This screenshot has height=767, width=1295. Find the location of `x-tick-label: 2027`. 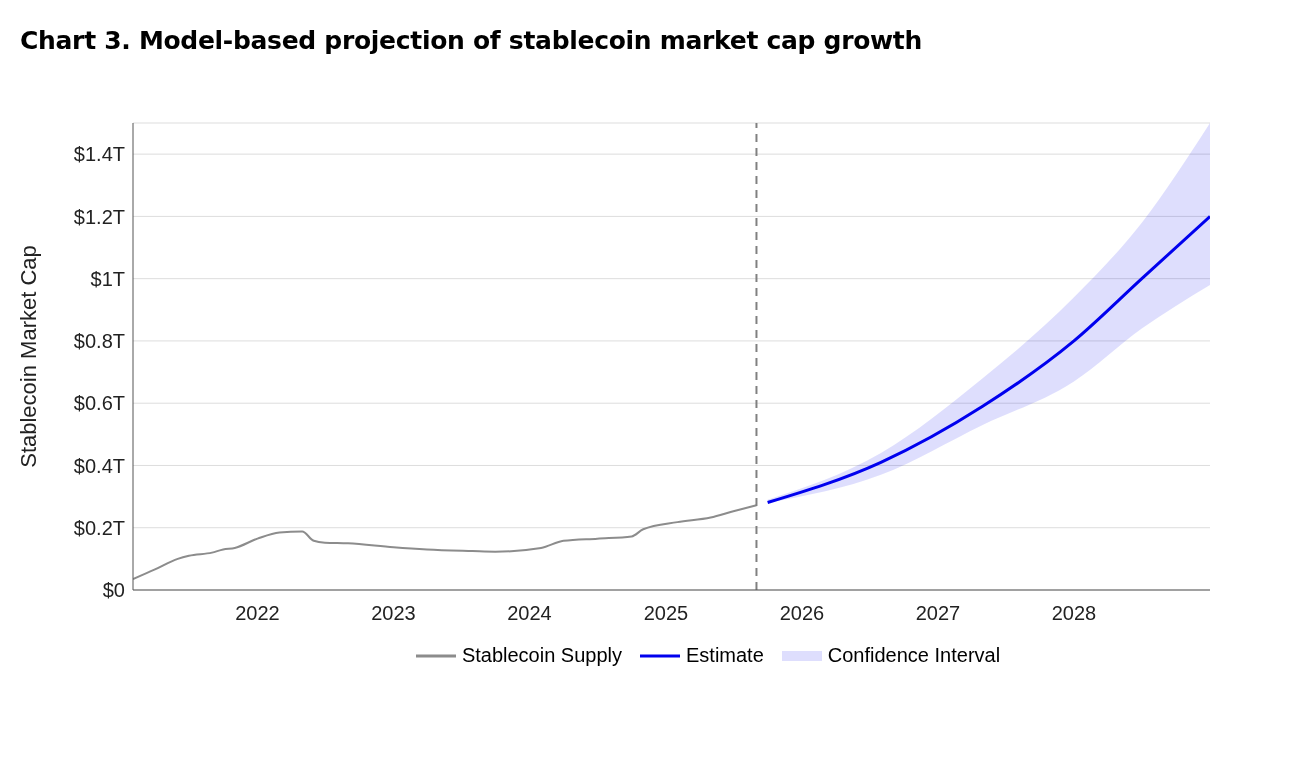

x-tick-label: 2027 is located at coordinates (938, 613).